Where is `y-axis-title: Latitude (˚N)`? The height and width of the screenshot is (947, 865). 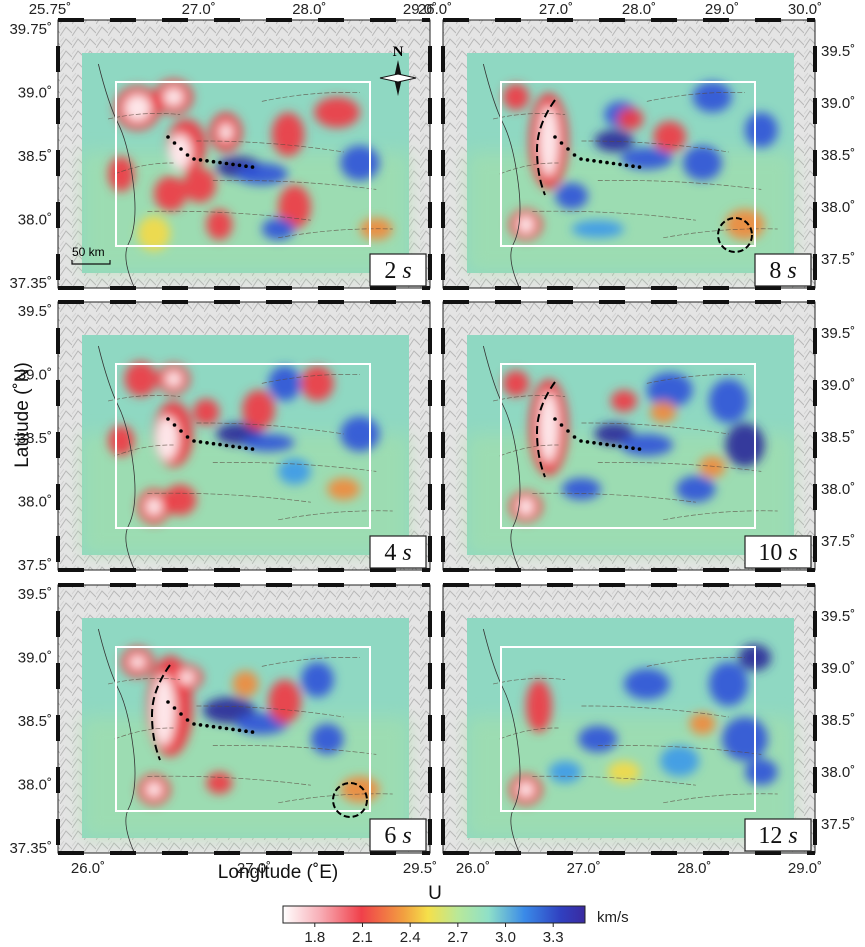 y-axis-title: Latitude (˚N) is located at coordinates (22, 415).